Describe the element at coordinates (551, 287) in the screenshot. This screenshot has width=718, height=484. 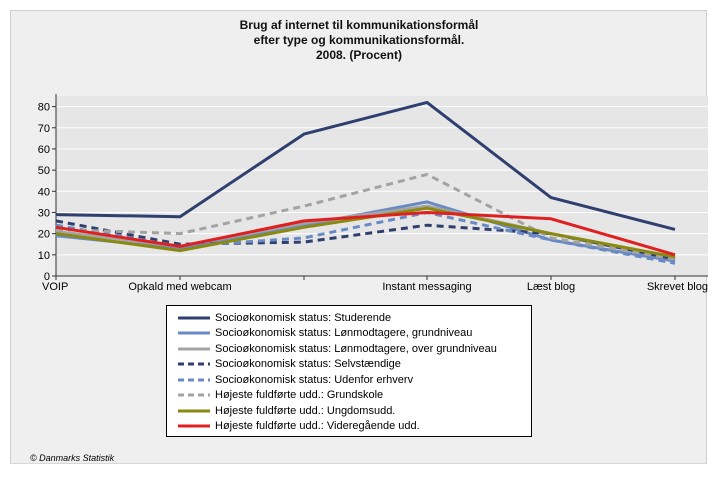
I see `x-tick-label: Læst blog` at that location.